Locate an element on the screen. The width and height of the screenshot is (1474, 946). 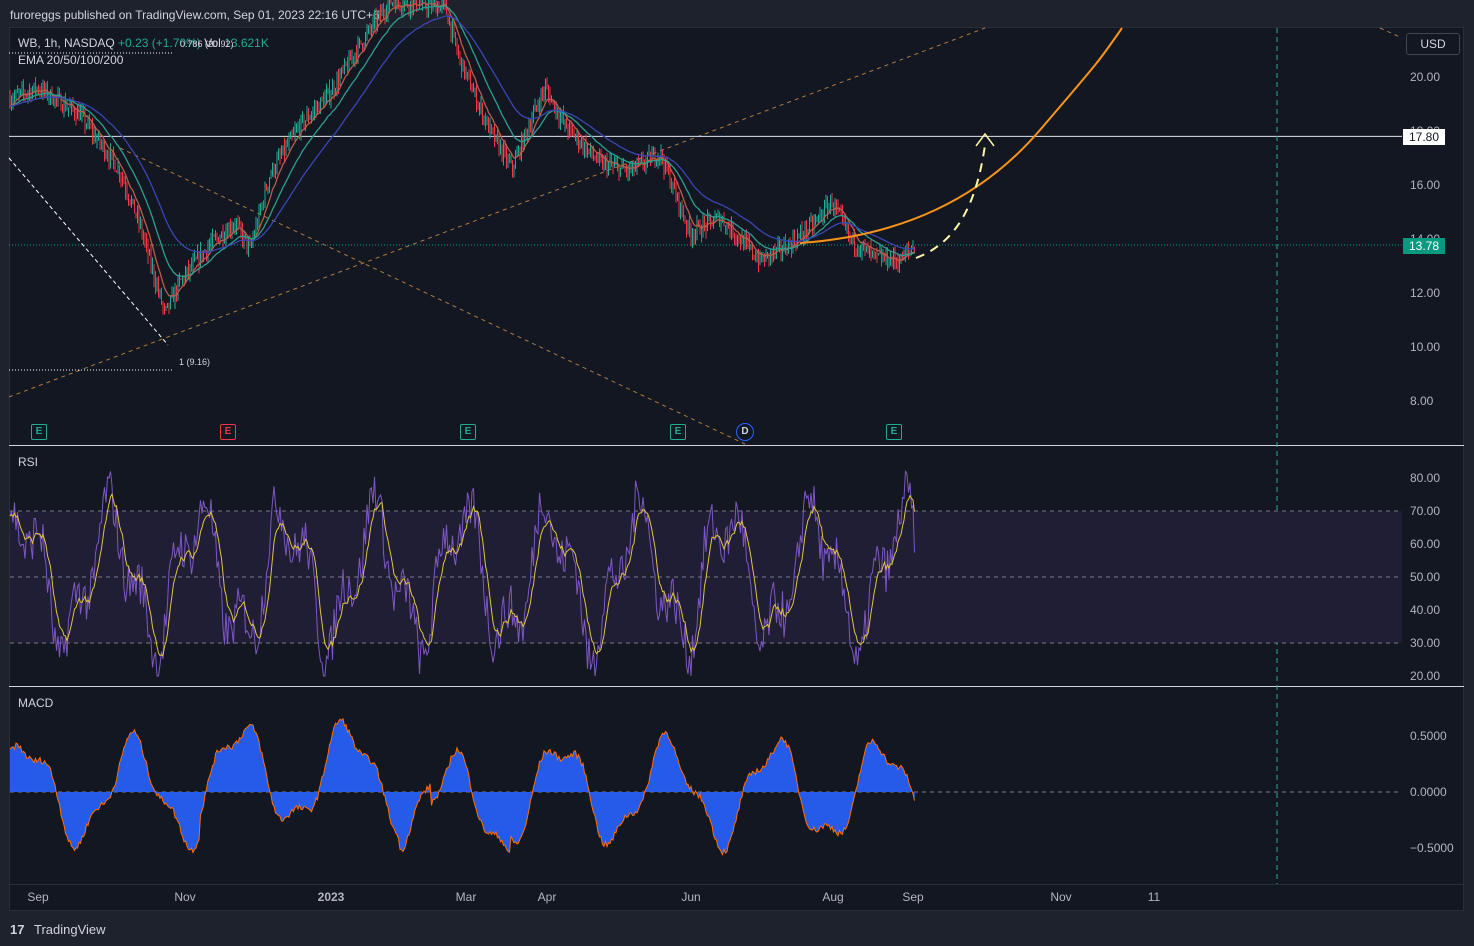
forecast-arrowhead is located at coordinates (985, 139).